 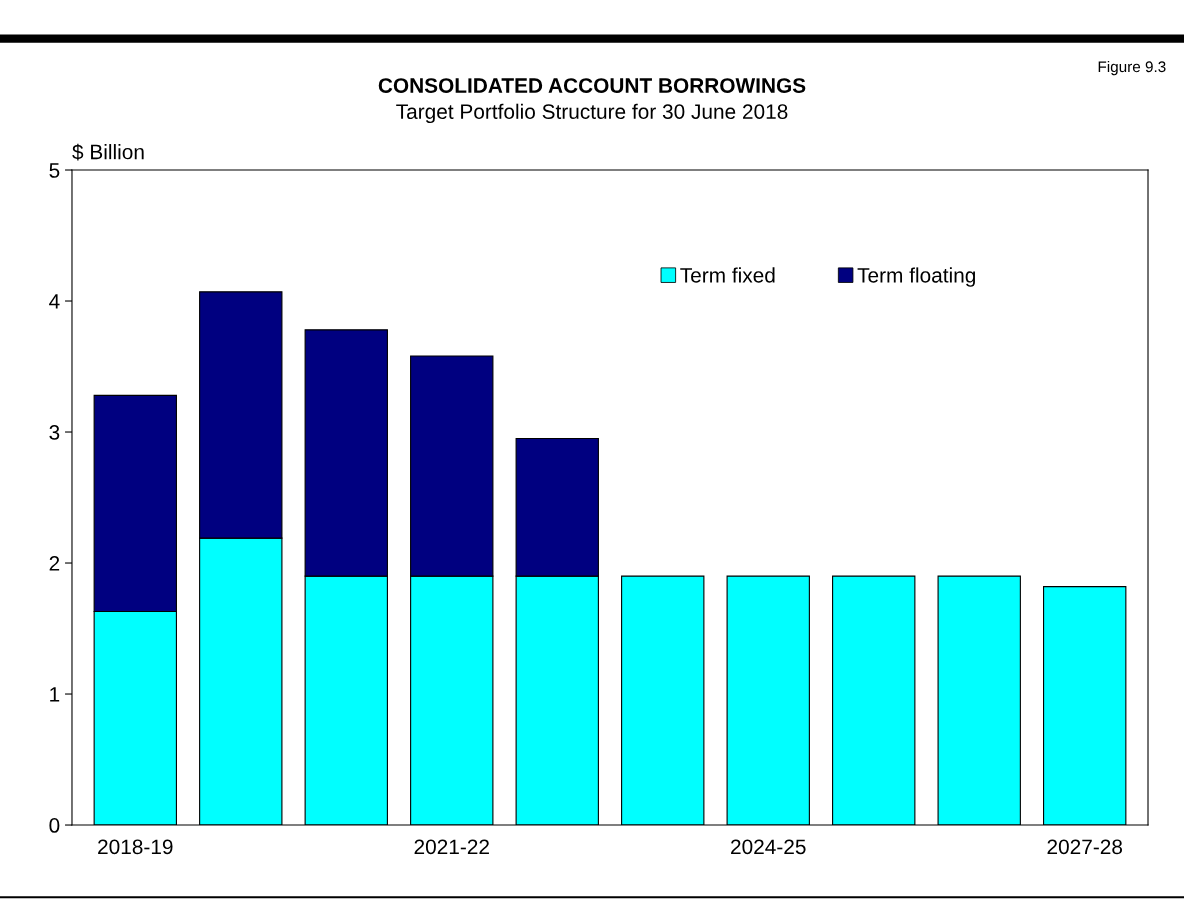 What do you see at coordinates (1085, 847) in the screenshot?
I see `x-tick-label: 2027-28` at bounding box center [1085, 847].